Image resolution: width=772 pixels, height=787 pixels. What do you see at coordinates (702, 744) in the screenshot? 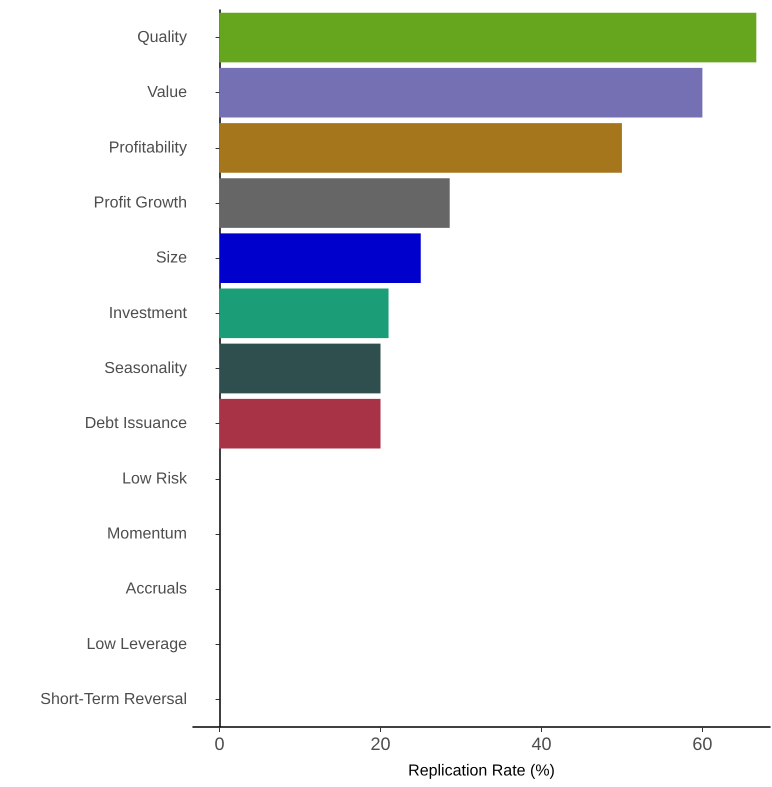
I see `x-tick-label: 60` at bounding box center [702, 744].